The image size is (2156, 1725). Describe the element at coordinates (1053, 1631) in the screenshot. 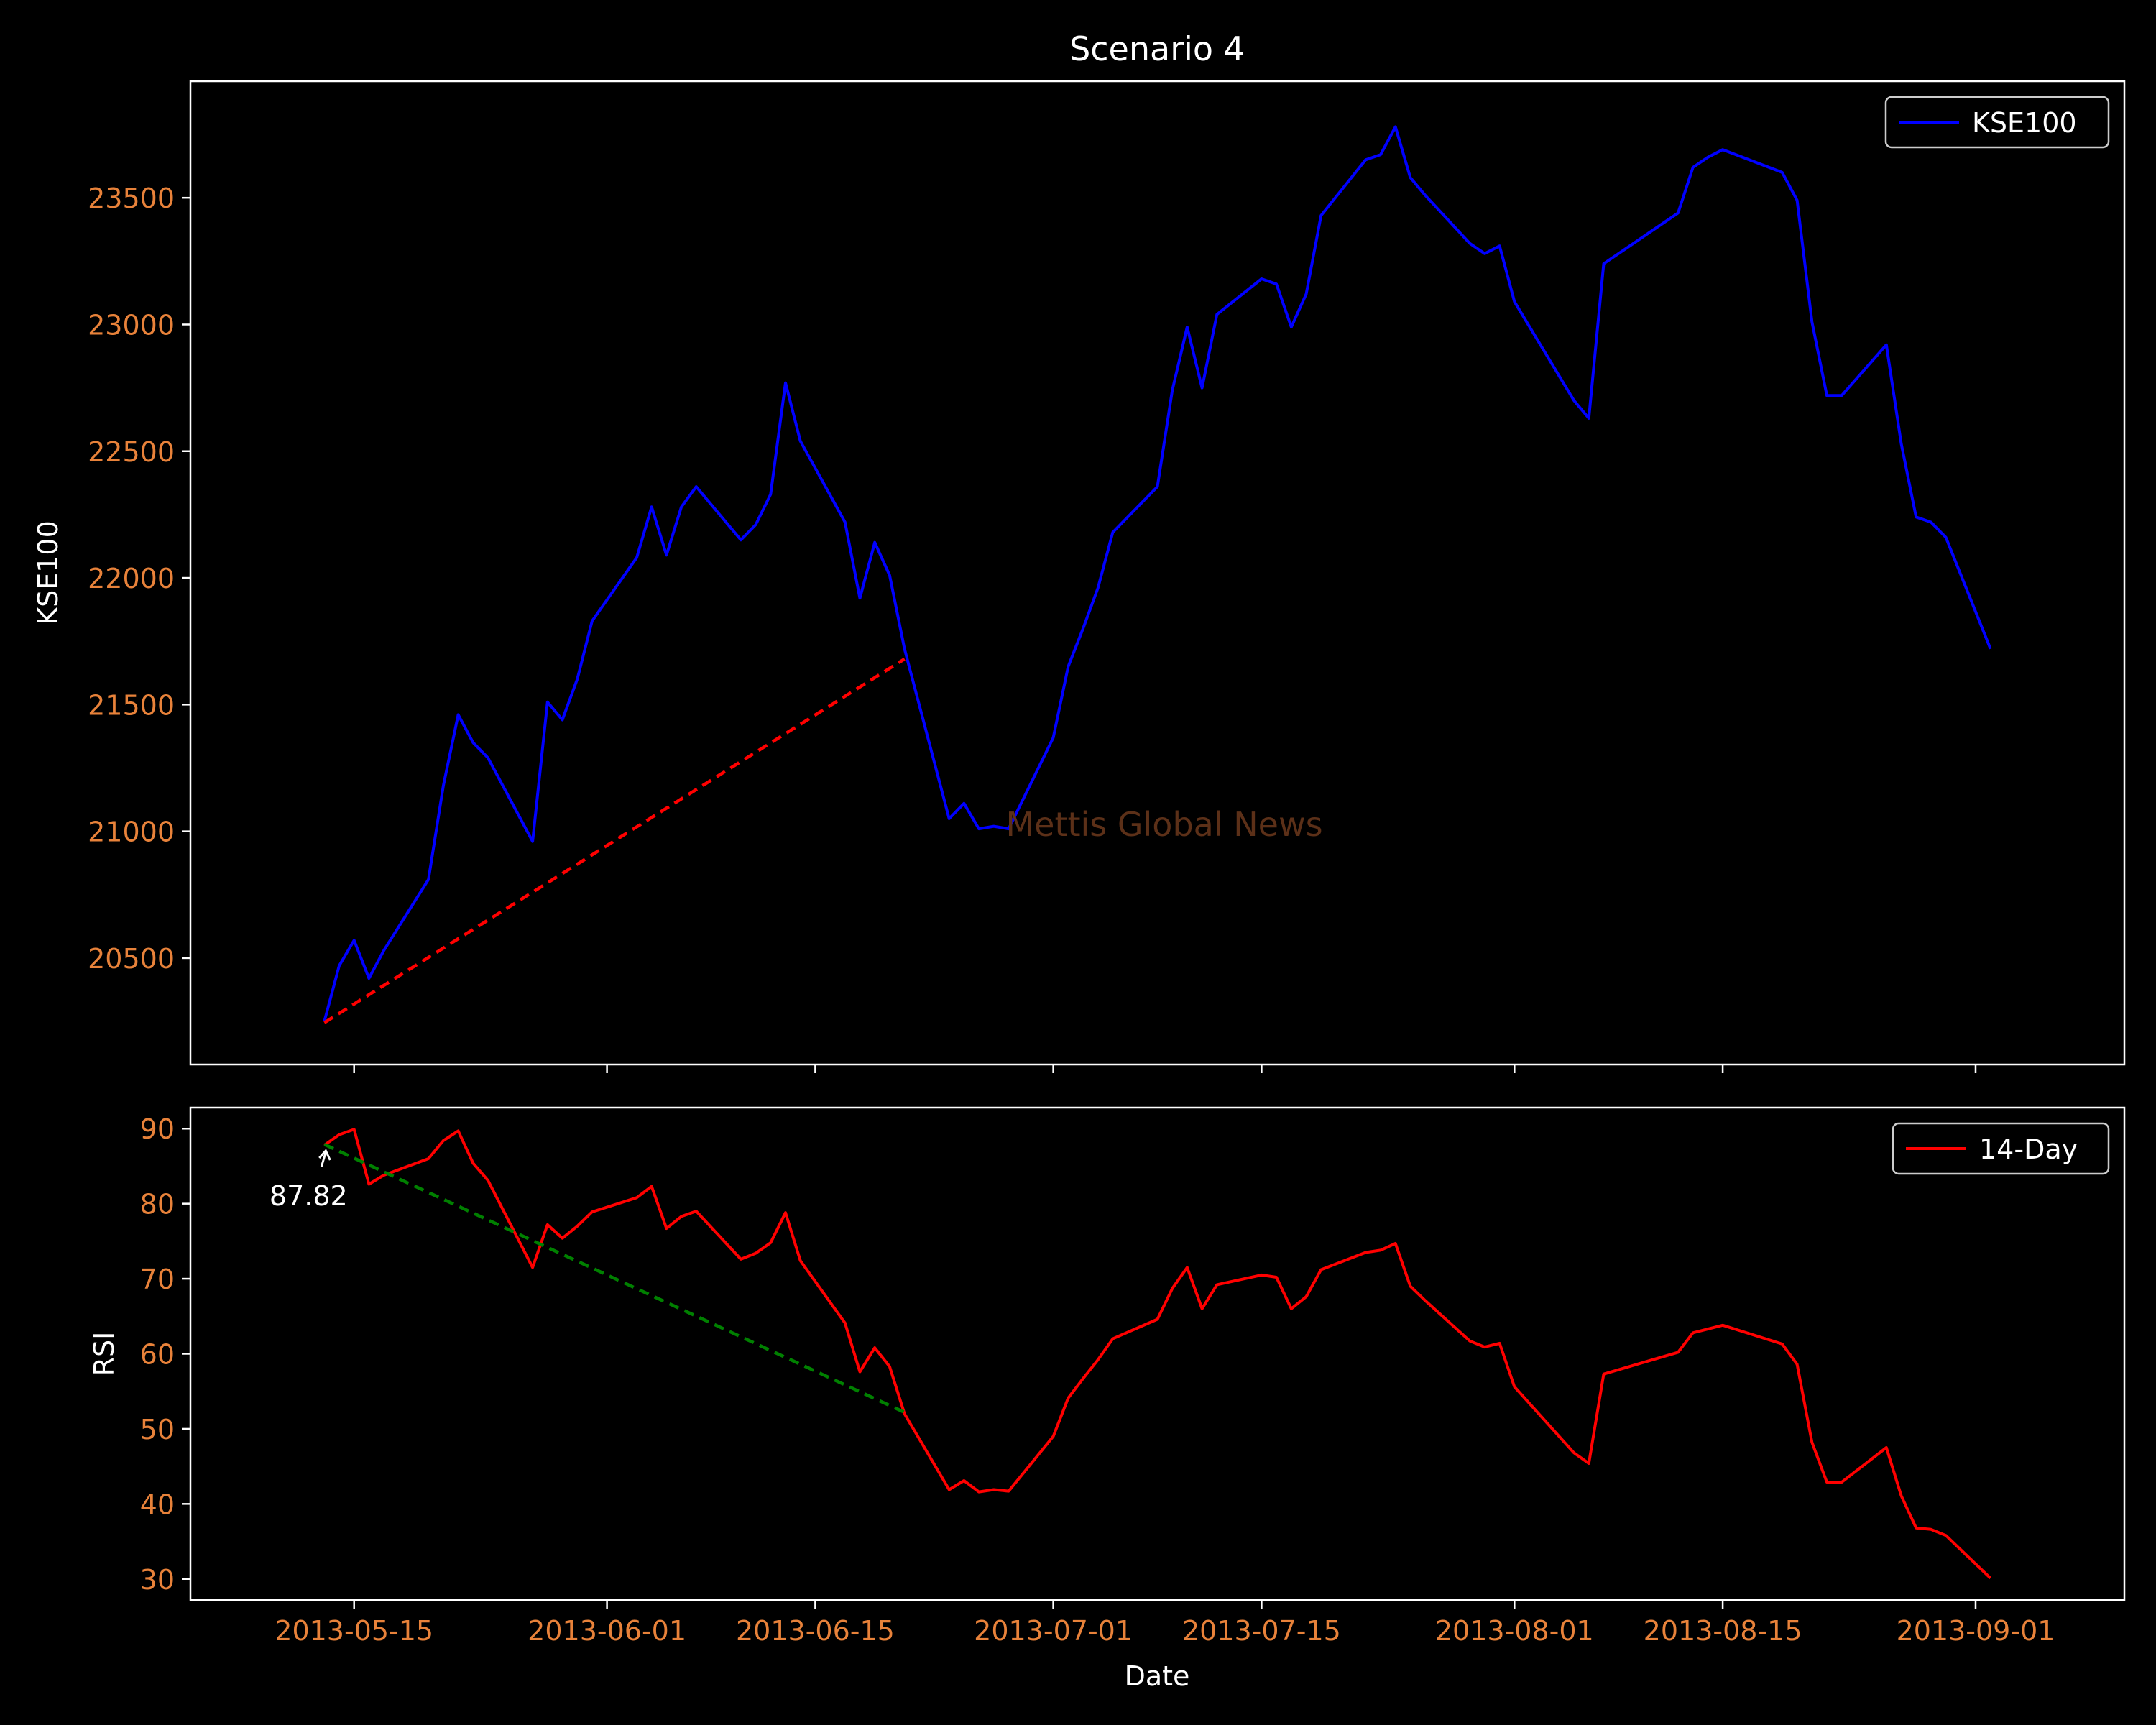

I see `x-tick-label: 2013-07-01` at that location.